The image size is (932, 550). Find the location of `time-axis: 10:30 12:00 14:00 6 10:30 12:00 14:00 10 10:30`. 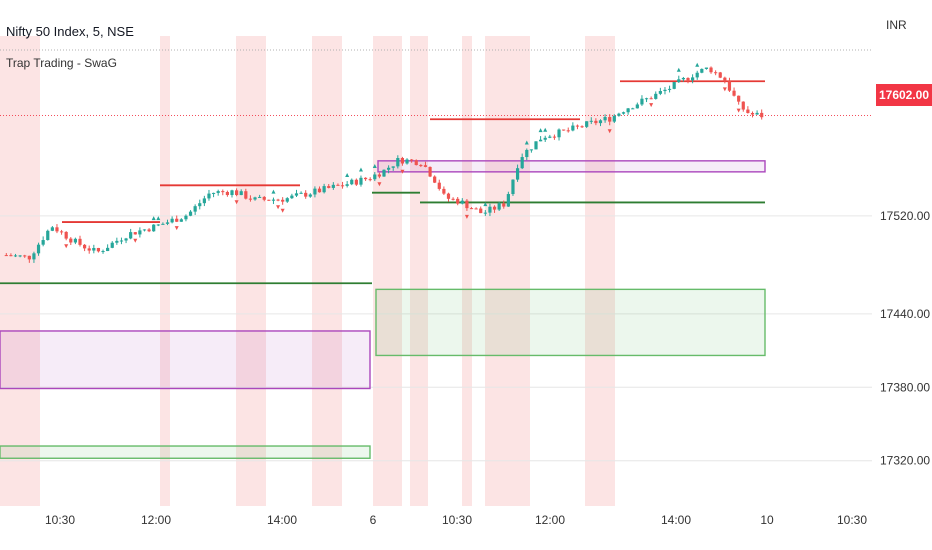

time-axis: 10:30 12:00 14:00 6 10:30 12:00 14:00 10 10:30 is located at coordinates (456, 520).